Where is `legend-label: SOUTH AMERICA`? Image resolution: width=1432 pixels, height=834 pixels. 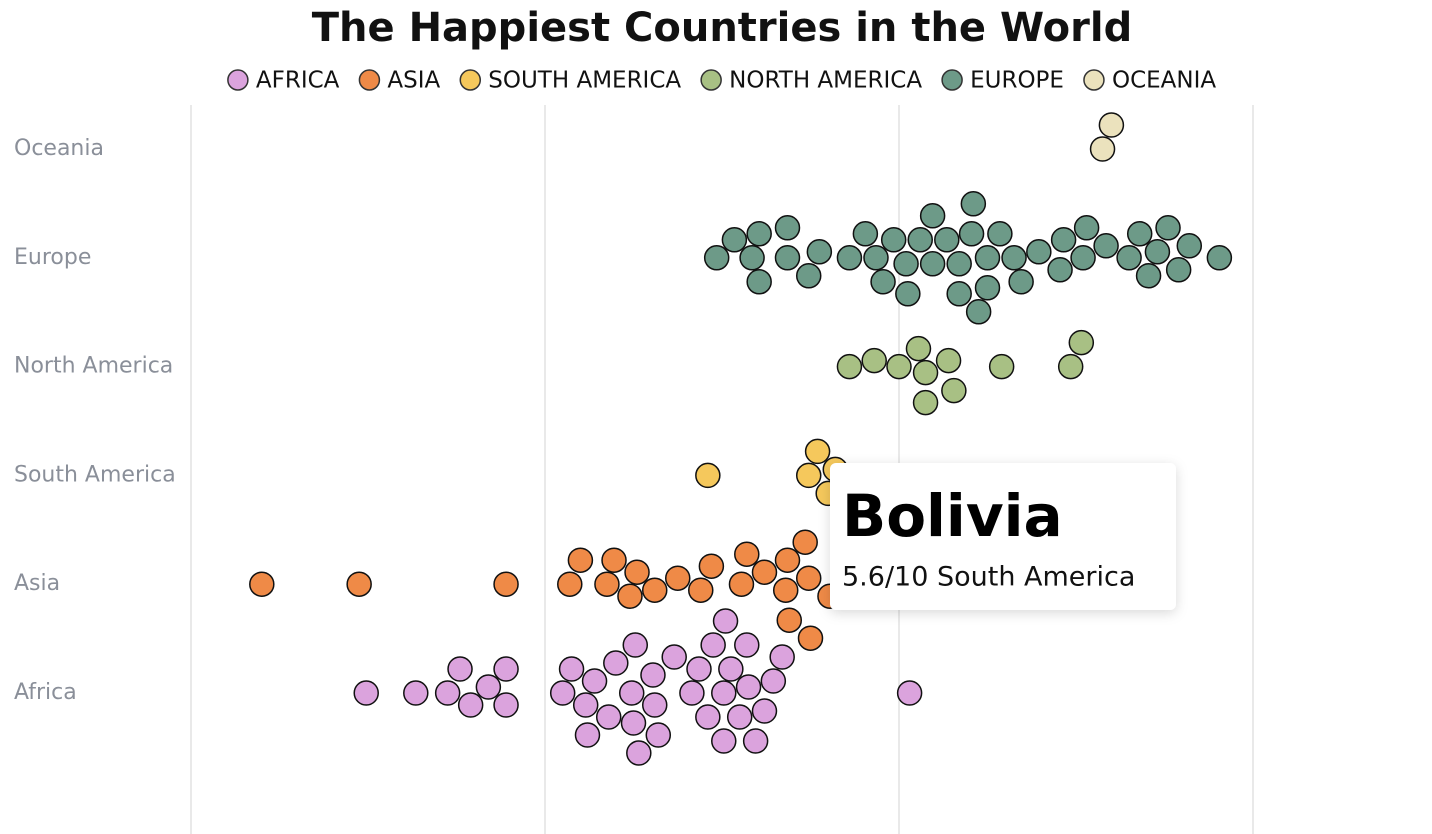
legend-label: SOUTH AMERICA is located at coordinates (584, 81).